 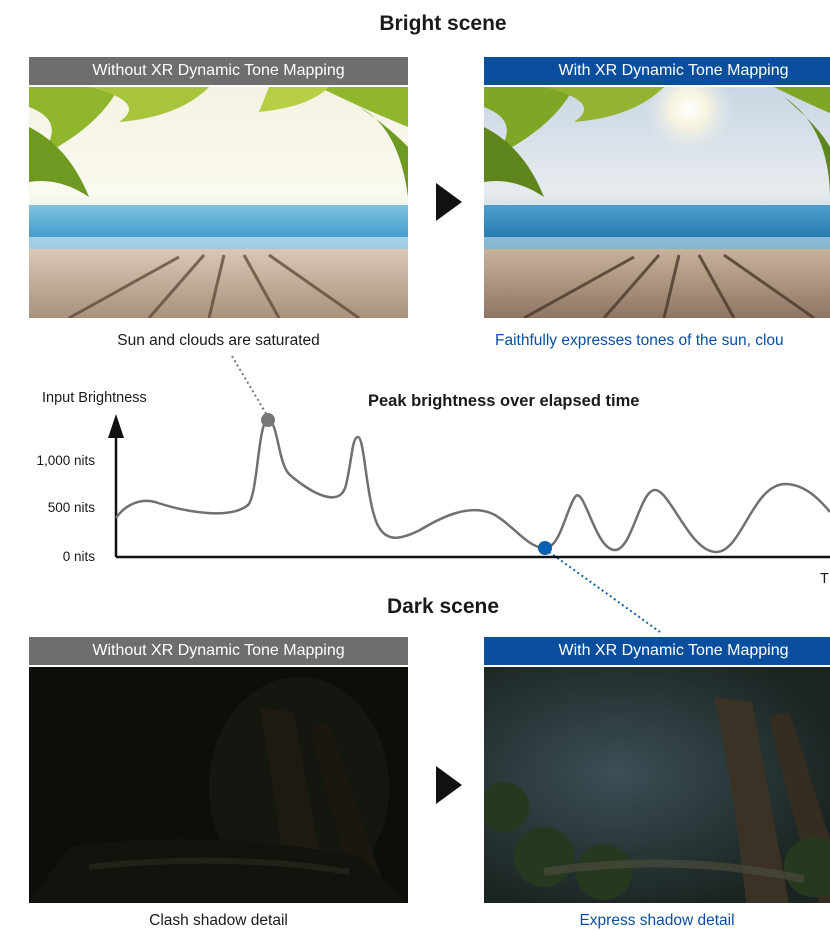 I want to click on bright-without-caption: Sun and clouds are saturated, so click(x=218, y=340).